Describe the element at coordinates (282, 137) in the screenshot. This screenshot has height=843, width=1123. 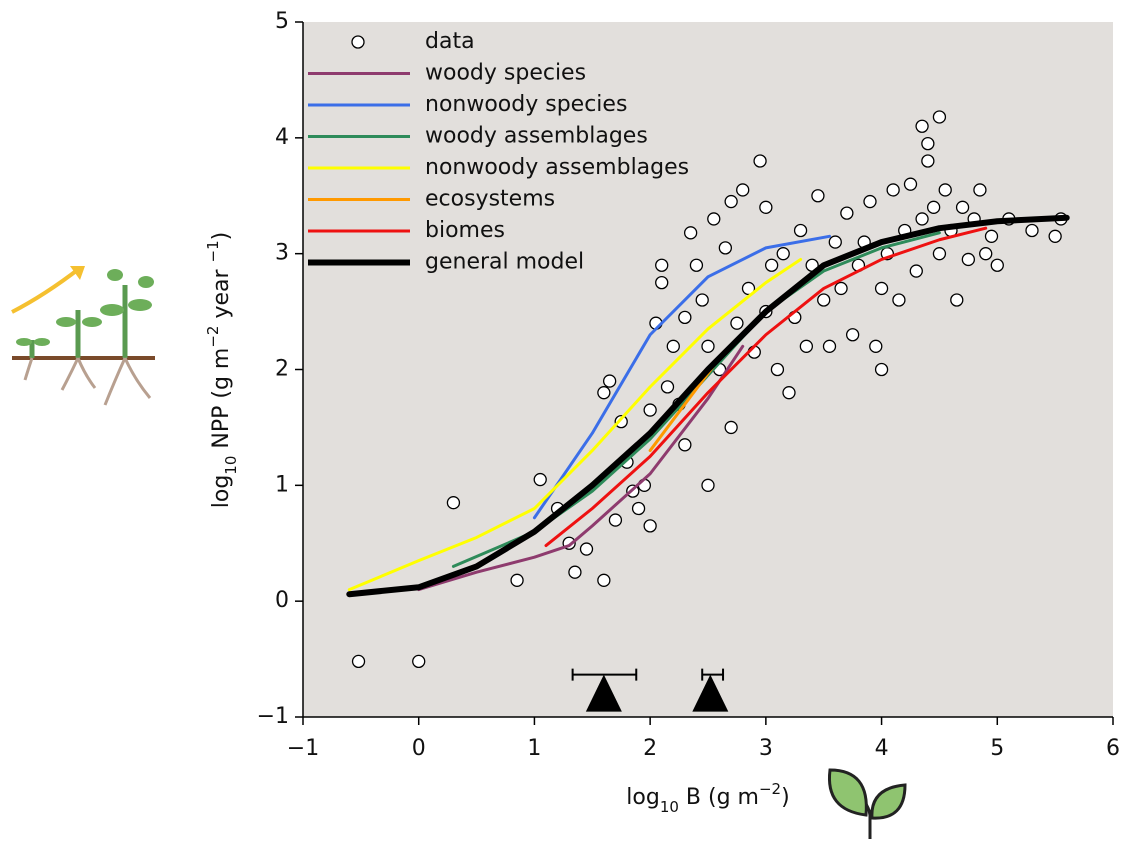
I see `y-tick-label: 4` at that location.